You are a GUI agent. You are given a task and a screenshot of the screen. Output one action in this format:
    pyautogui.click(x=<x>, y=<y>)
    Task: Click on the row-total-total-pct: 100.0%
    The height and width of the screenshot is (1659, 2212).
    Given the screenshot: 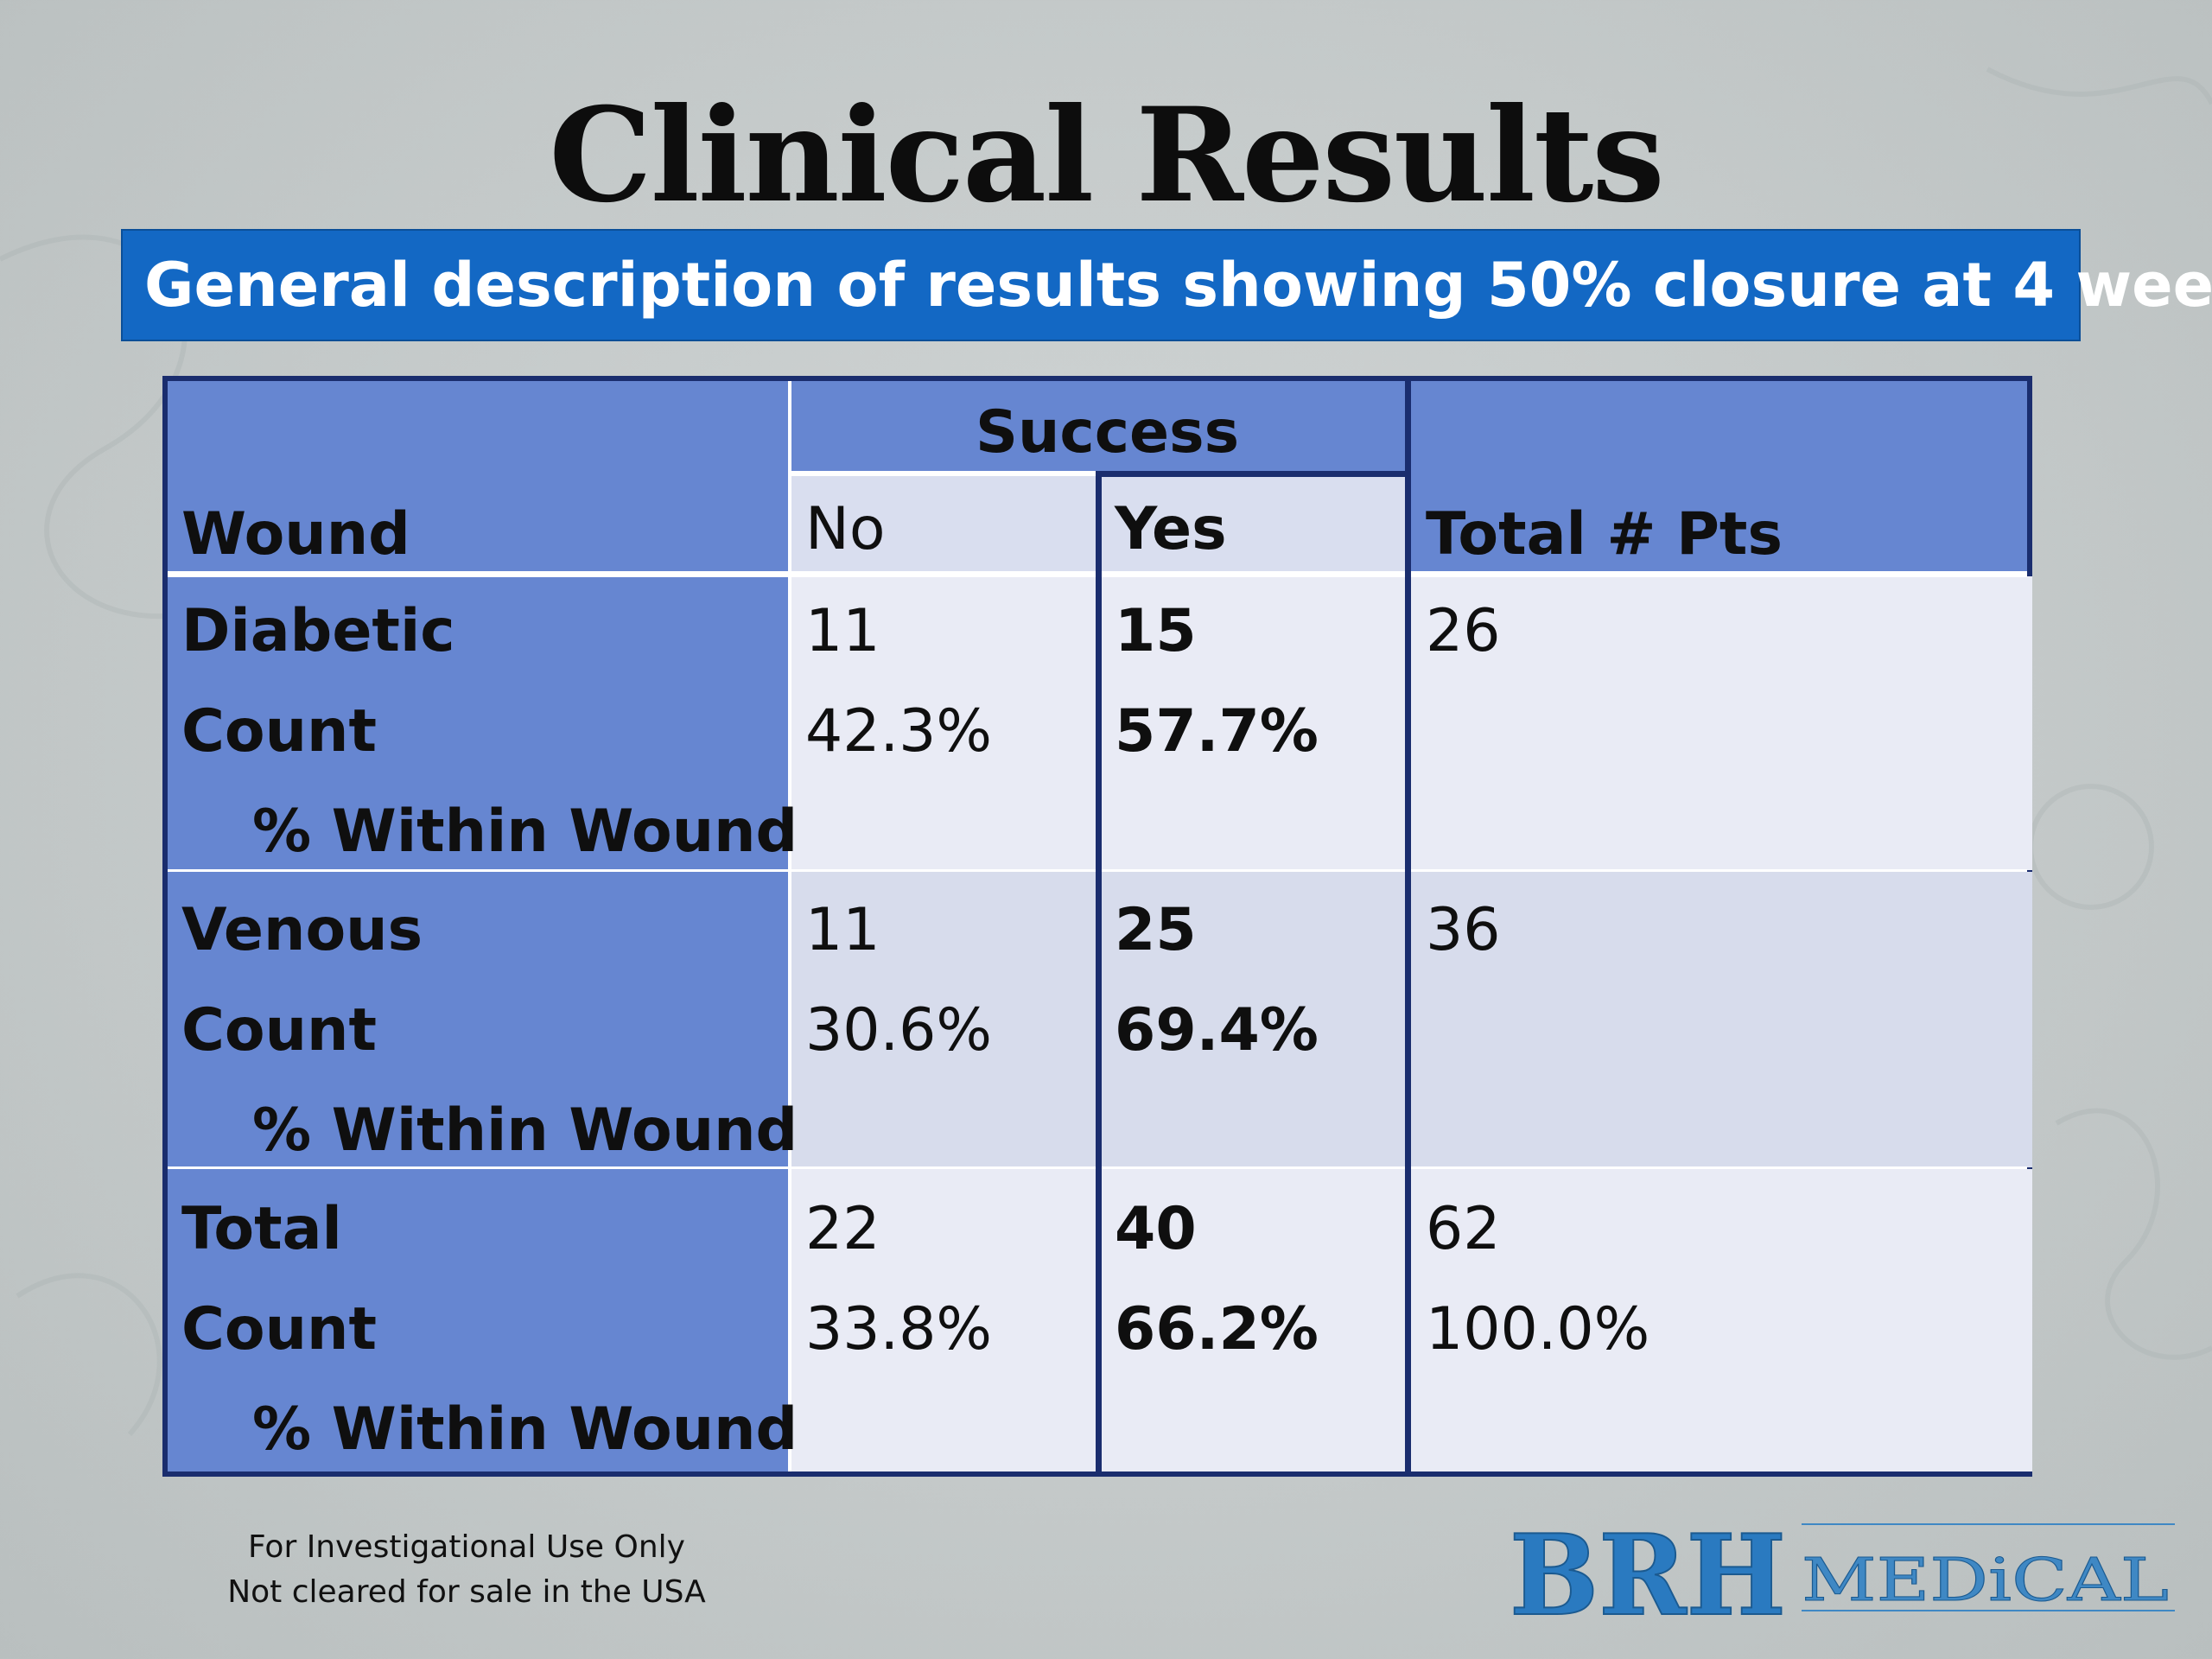 What is the action you would take?
    pyautogui.click(x=1538, y=1329)
    